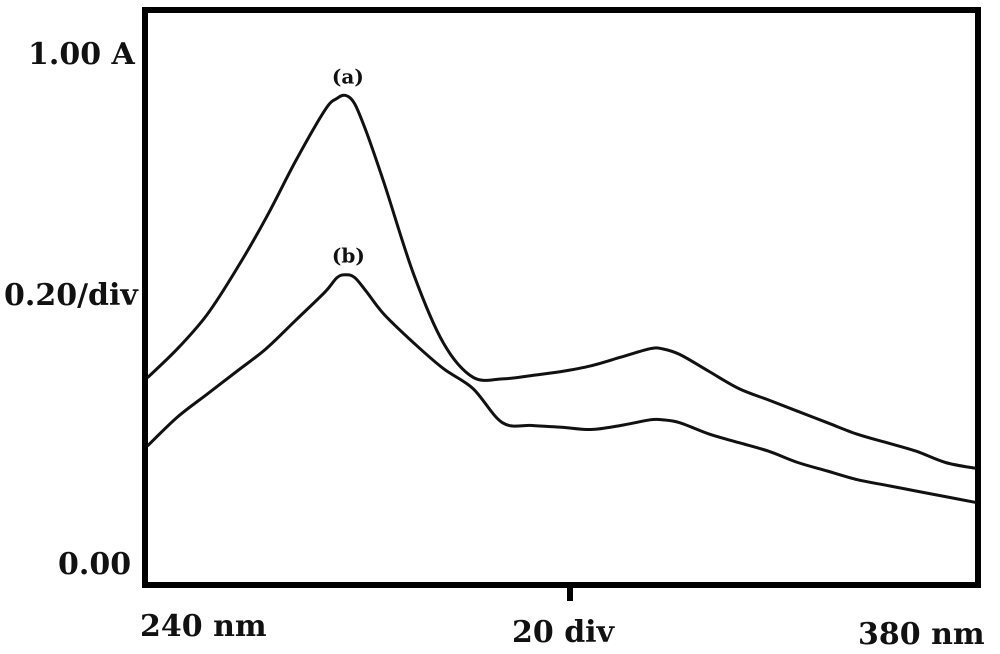 The image size is (1000, 654). What do you see at coordinates (921, 634) in the screenshot?
I see `x-tick-label-end: 380 nm` at bounding box center [921, 634].